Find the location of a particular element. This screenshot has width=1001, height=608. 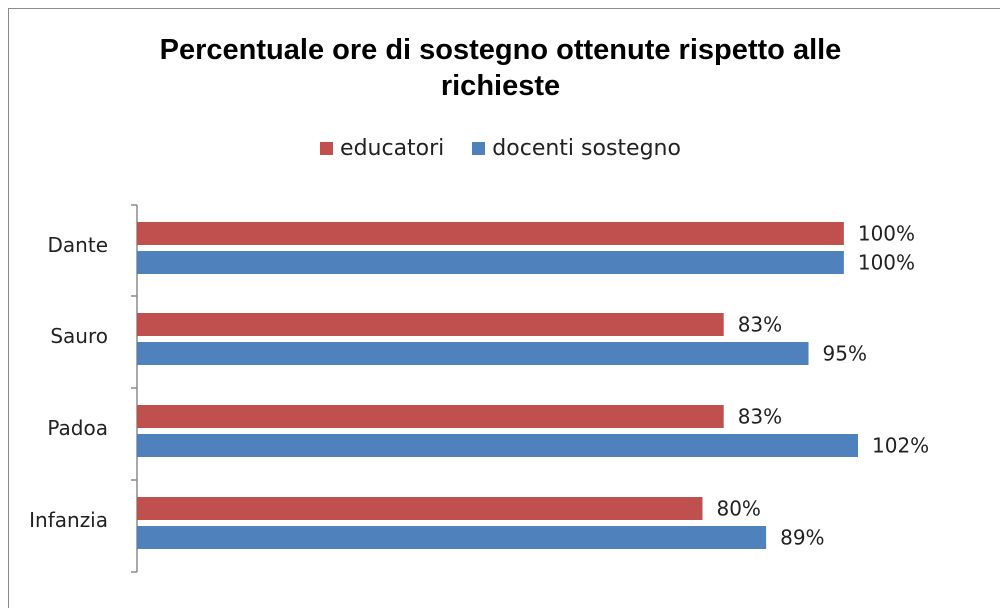

category-label-sauro: Sauro is located at coordinates (79, 336).